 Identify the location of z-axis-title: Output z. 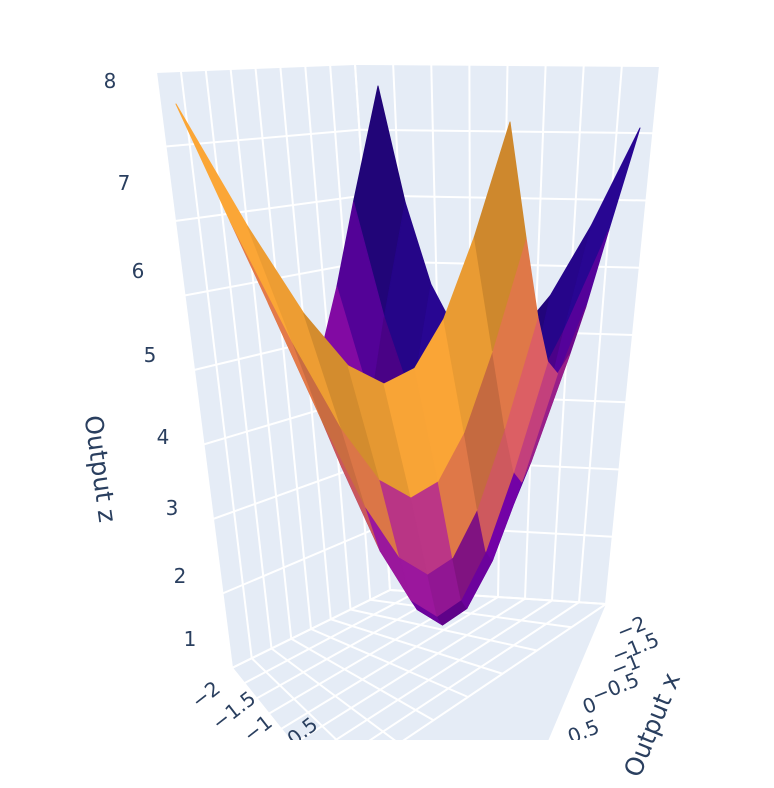
(101, 468).